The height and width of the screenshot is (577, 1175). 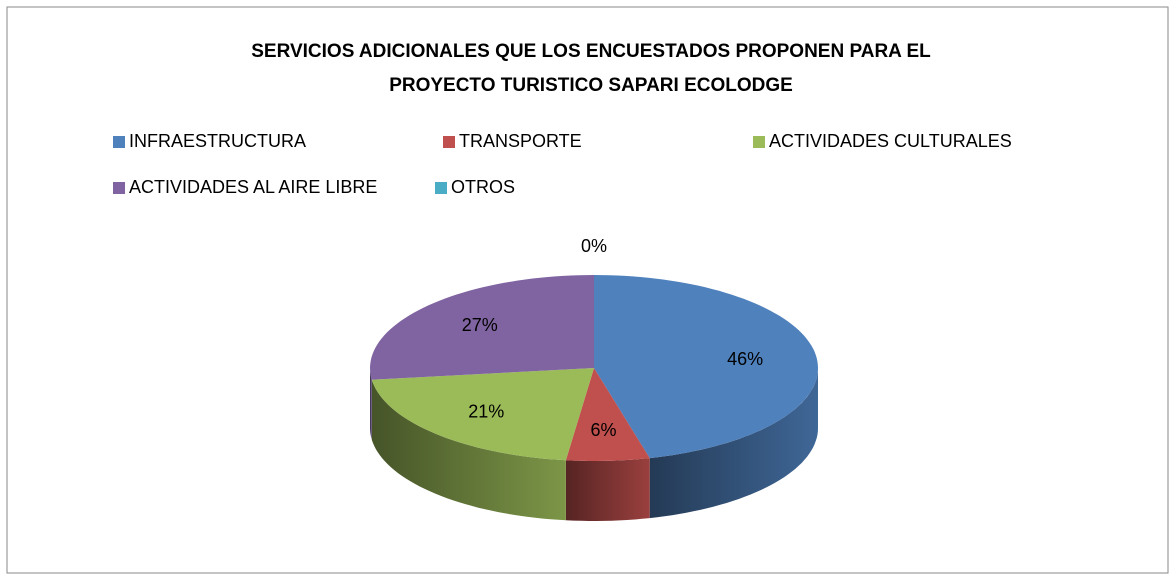 I want to click on legend-label: TRANSPORTE, so click(x=520, y=141).